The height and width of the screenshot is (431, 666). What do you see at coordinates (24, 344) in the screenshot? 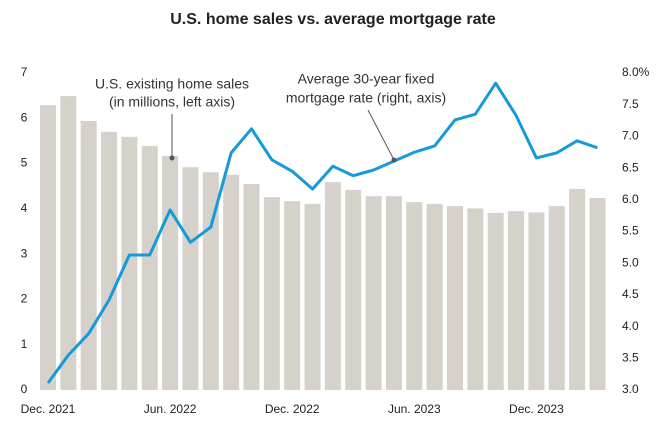
I see `y-tick-label: 1` at bounding box center [24, 344].